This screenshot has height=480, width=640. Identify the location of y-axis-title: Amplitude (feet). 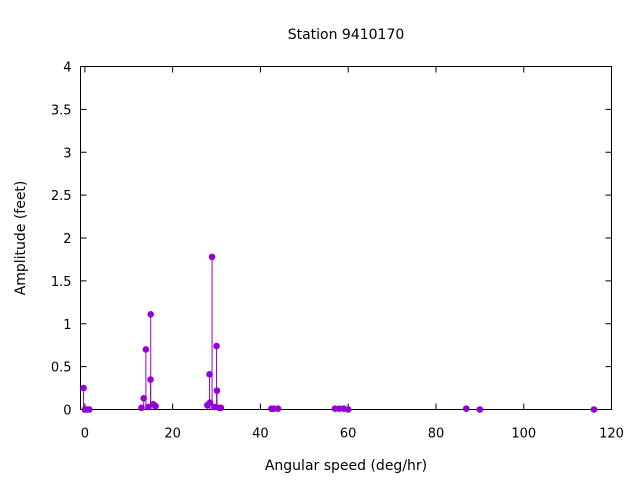
(21, 238).